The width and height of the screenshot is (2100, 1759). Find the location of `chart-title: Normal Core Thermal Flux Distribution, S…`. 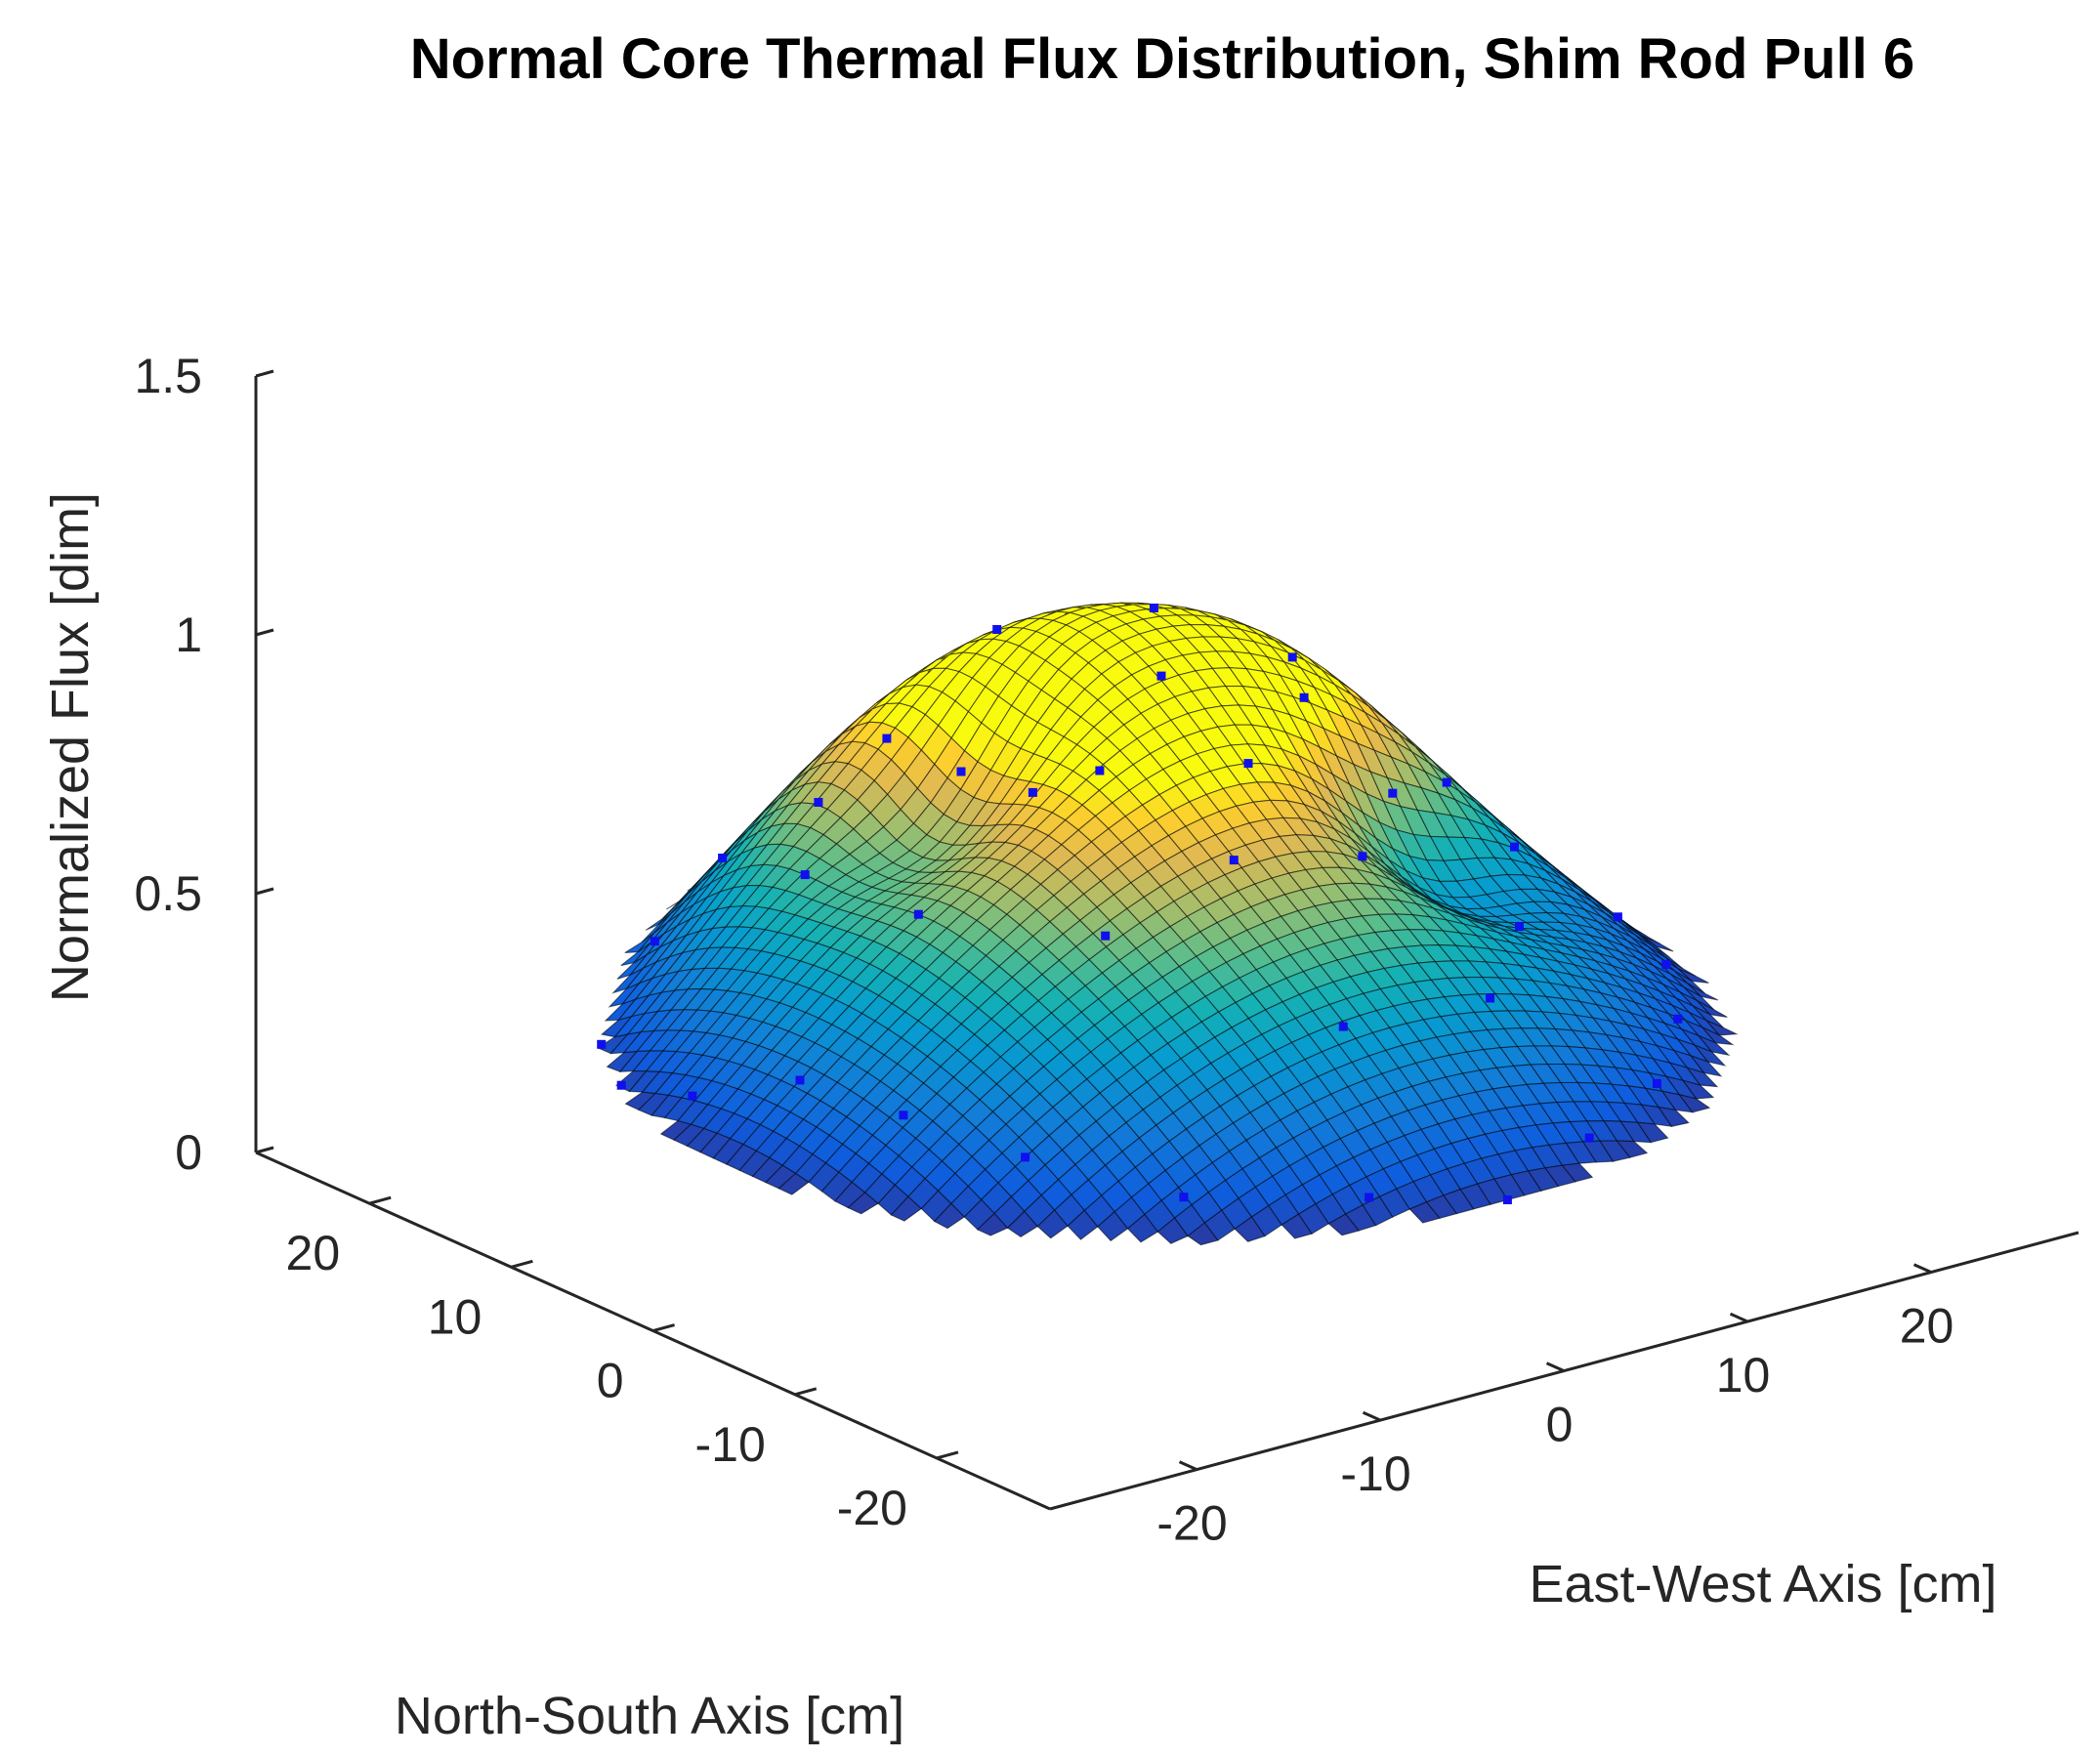

chart-title: Normal Core Thermal Flux Distribution, S… is located at coordinates (1162, 59).